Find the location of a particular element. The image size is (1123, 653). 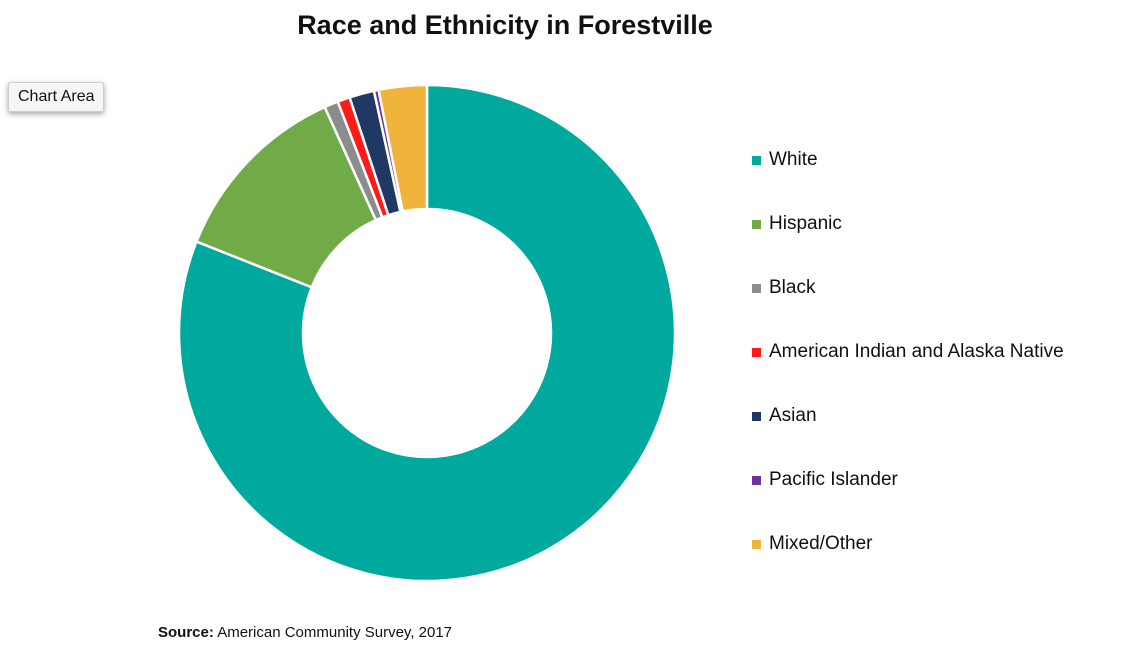

donut-slice-mixed-other is located at coordinates (403, 148).